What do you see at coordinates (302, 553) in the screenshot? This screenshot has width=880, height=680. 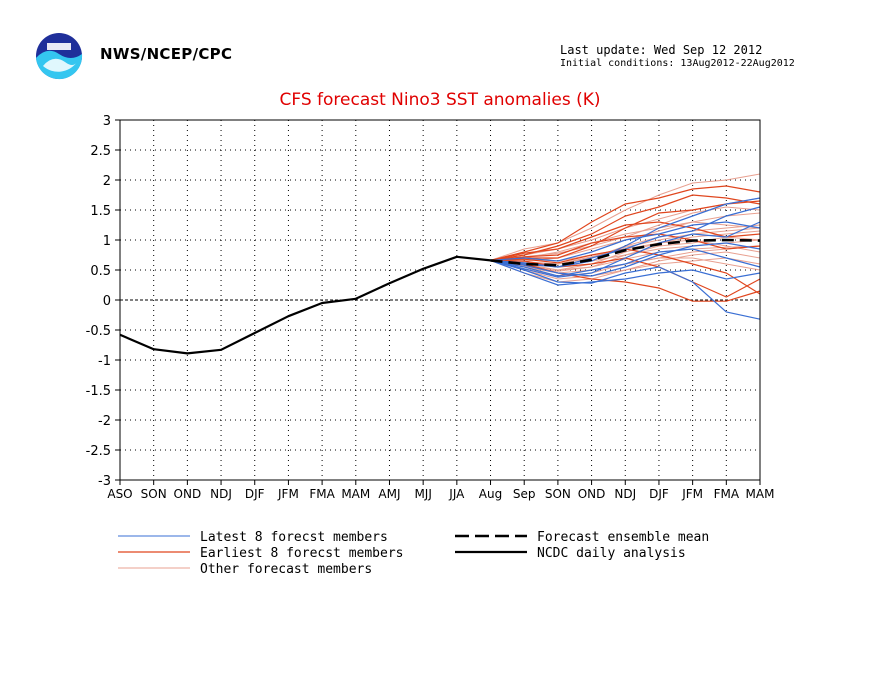 I see `legend-label-earliest: Earliest 8 forecst members` at bounding box center [302, 553].